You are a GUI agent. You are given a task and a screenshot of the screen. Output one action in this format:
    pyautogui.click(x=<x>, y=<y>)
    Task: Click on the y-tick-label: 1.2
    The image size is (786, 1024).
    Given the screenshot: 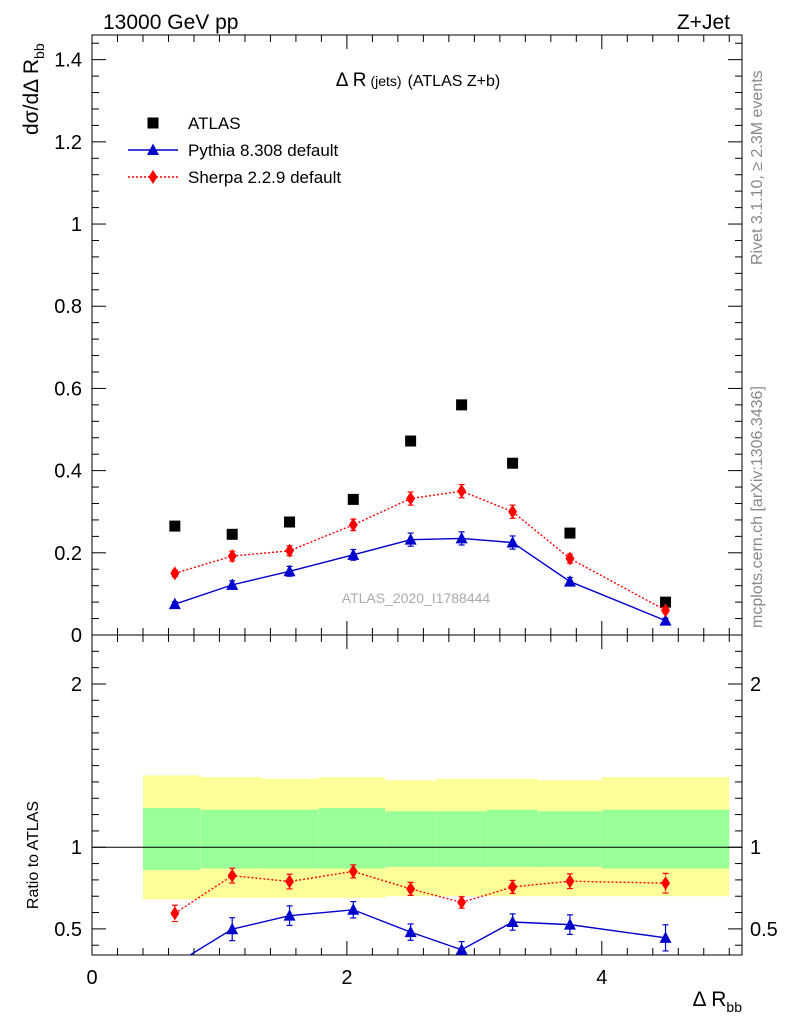 What is the action you would take?
    pyautogui.click(x=68, y=143)
    